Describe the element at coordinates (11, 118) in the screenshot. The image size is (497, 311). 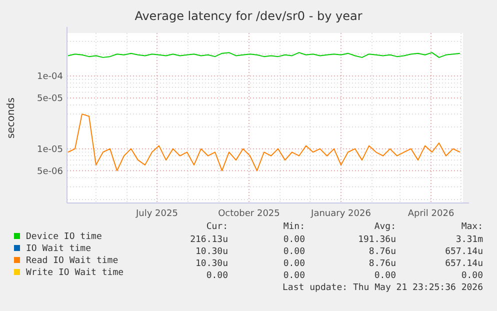
I see `y-axis-title: seconds` at that location.